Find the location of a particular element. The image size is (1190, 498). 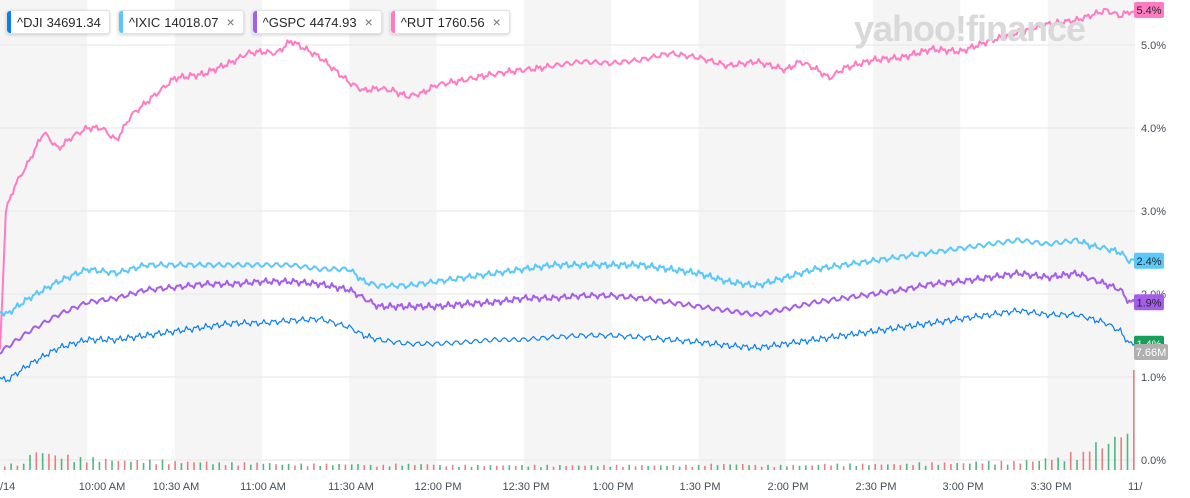

y-tick-label: 4.0% is located at coordinates (1153, 129).